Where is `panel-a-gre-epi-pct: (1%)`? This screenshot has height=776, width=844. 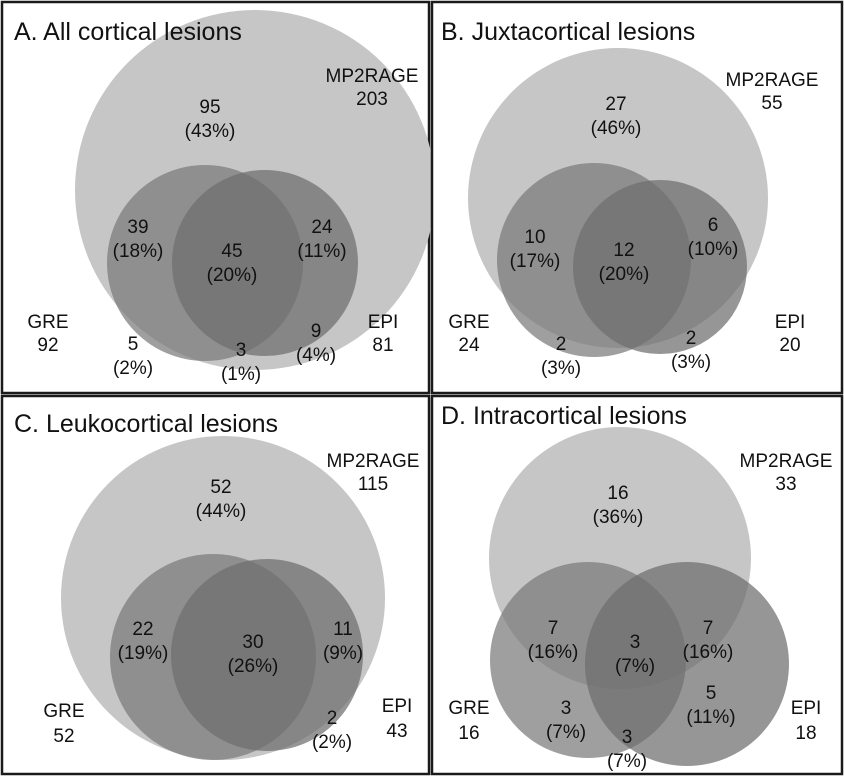 panel-a-gre-epi-pct: (1%) is located at coordinates (241, 374).